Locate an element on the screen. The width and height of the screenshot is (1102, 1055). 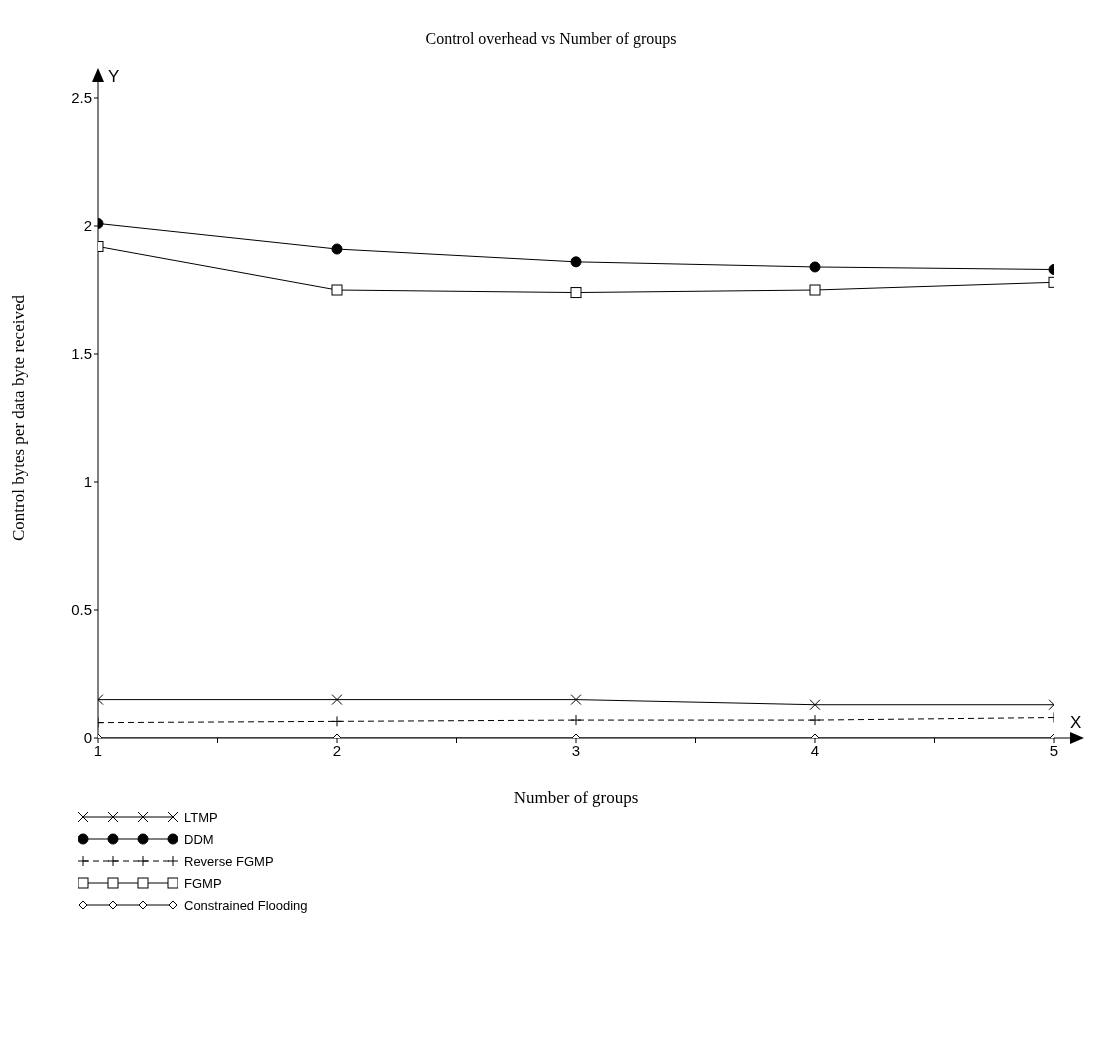
text: X is located at coordinates (1076, 722).